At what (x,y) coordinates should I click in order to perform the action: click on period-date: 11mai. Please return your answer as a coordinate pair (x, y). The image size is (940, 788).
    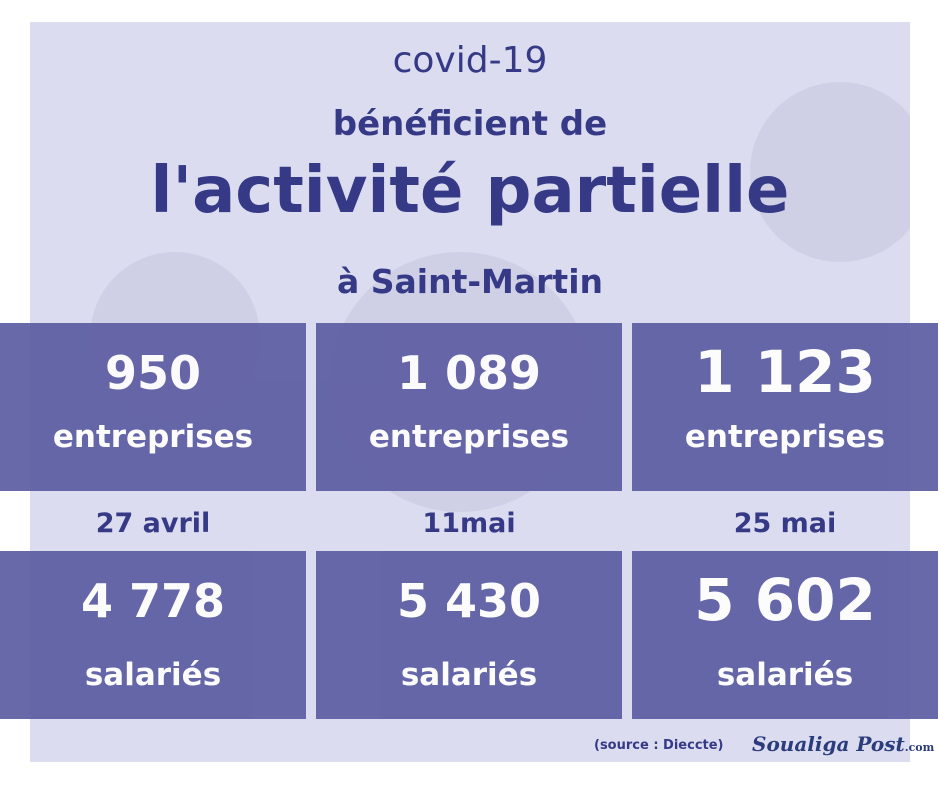
    Looking at the image, I should click on (469, 523).